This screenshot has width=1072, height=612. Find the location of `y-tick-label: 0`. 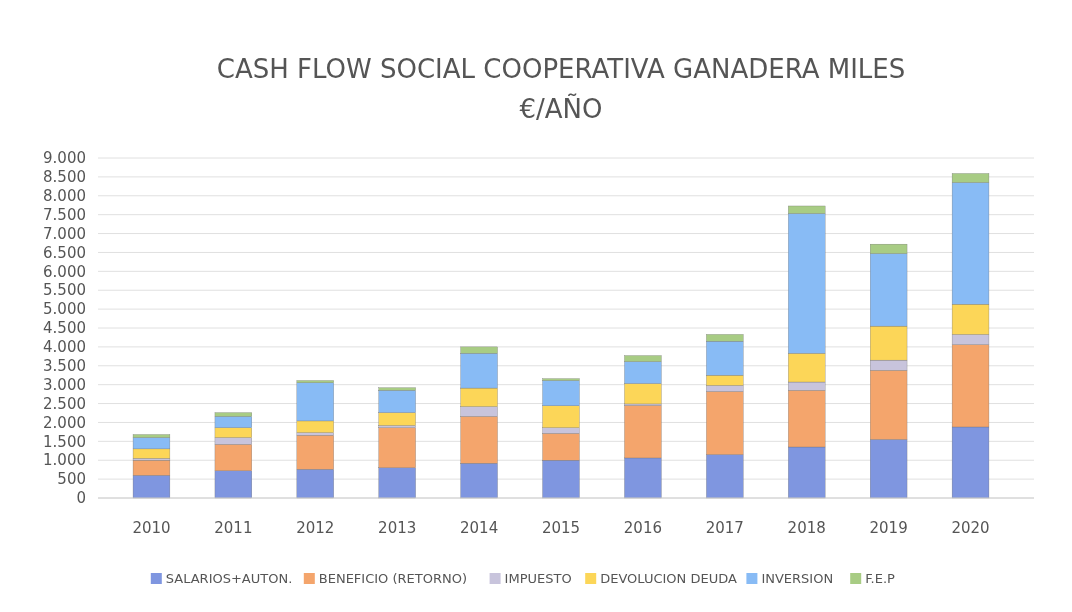

y-tick-label: 0 is located at coordinates (81, 498).